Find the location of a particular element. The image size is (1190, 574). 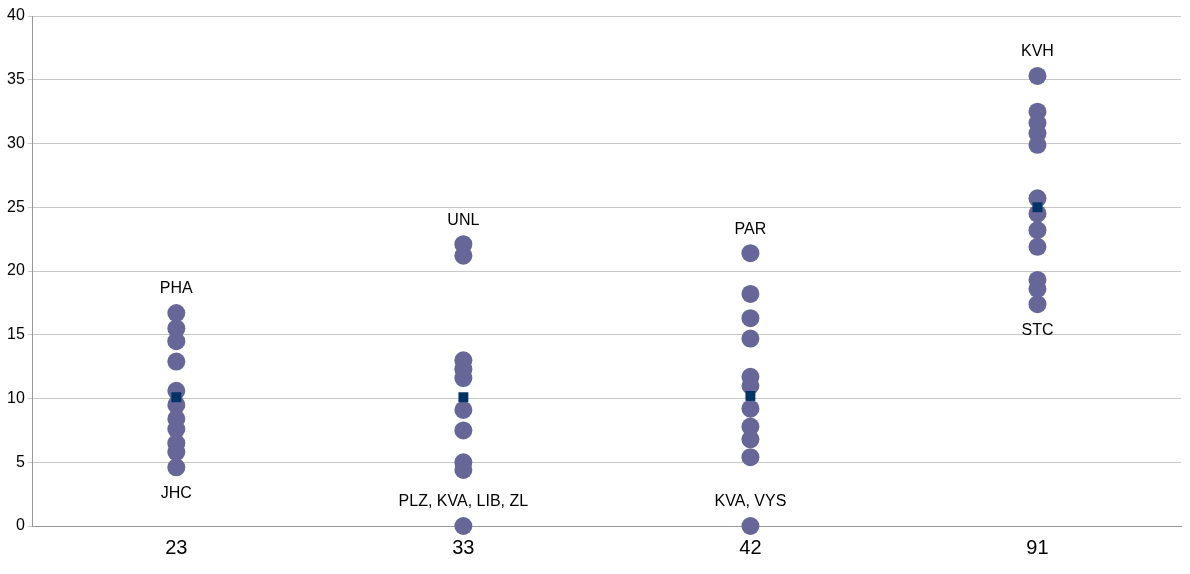

y-tick-label: 40 is located at coordinates (16, 15).